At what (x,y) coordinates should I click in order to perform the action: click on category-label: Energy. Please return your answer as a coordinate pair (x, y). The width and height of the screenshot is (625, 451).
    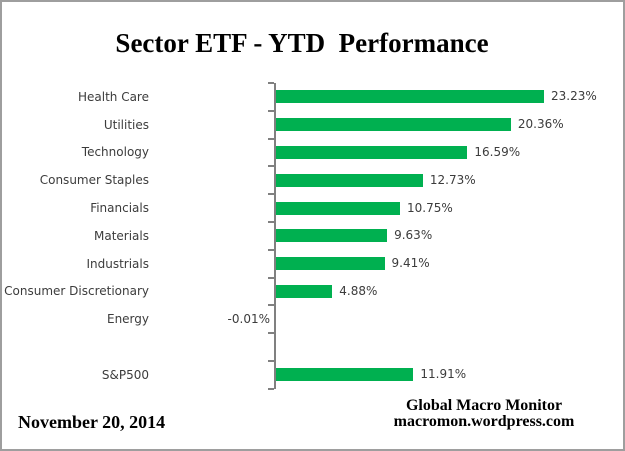
    Looking at the image, I should click on (127, 319).